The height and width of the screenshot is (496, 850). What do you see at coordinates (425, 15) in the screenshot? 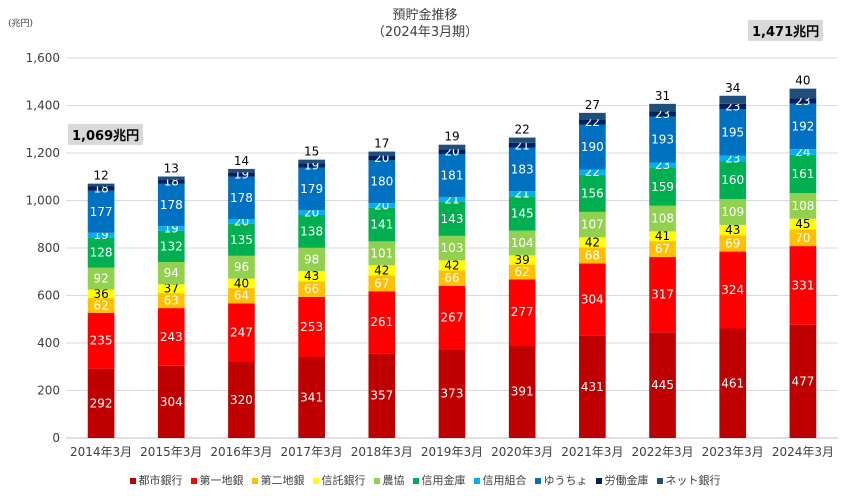
I see `chart-title: 預貯金推移` at bounding box center [425, 15].